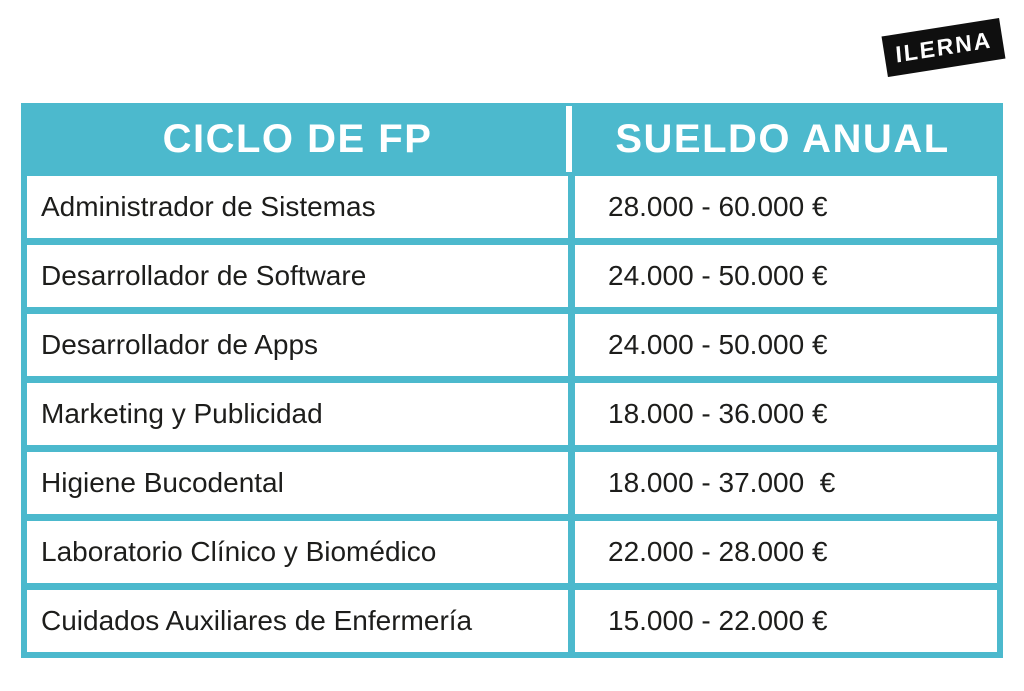  Describe the element at coordinates (786, 483) in the screenshot. I see `table-row-5-sueldo: 18.000 - 37.000 €` at that location.